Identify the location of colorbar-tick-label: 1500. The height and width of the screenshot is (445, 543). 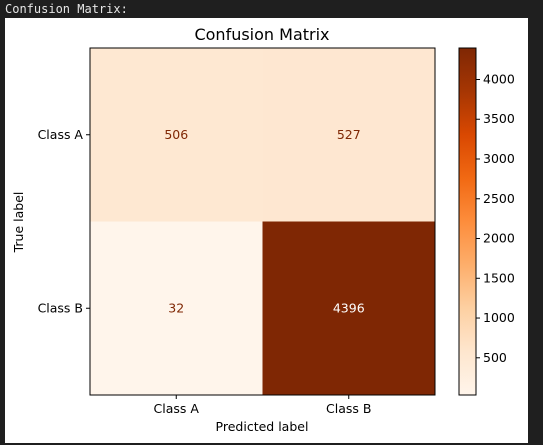
(499, 277).